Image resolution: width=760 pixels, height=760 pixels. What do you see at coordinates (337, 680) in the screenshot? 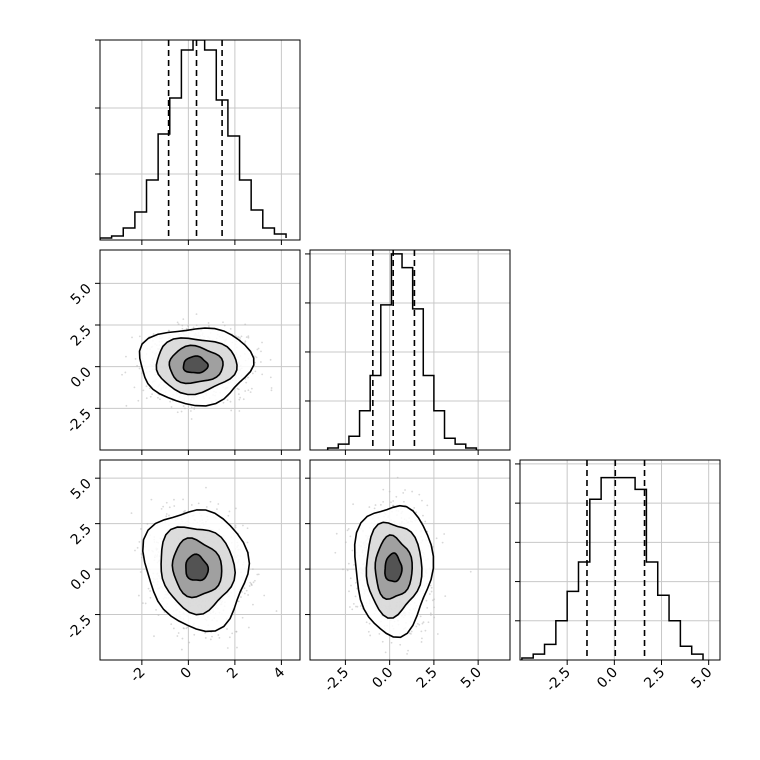
I see `x-tick-label: -2.5` at bounding box center [337, 680].